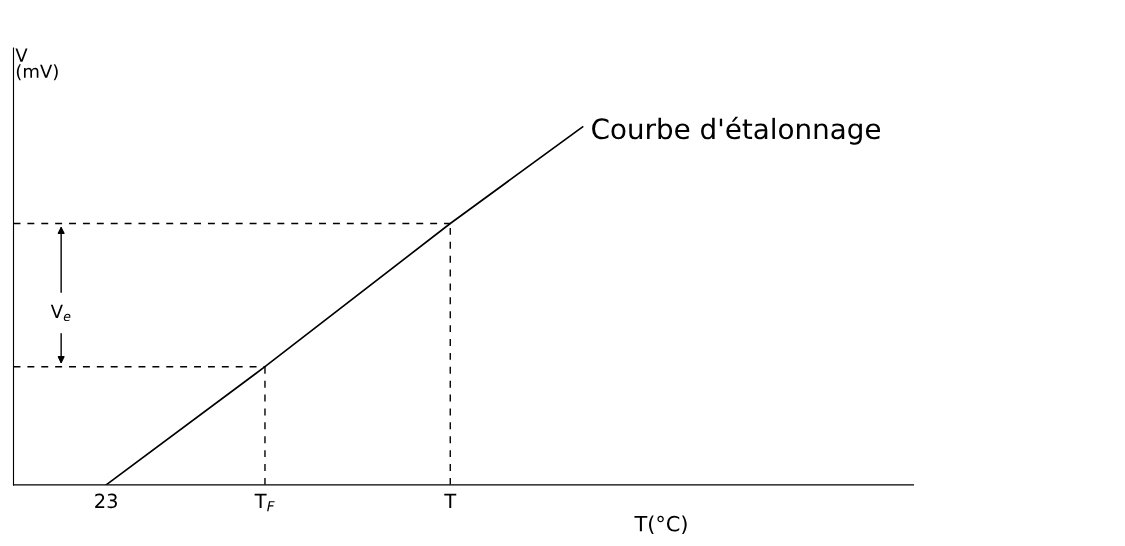 The width and height of the screenshot is (1125, 546). Describe the element at coordinates (736, 130) in the screenshot. I see `series-label: Courbe d'étalonnage` at that location.